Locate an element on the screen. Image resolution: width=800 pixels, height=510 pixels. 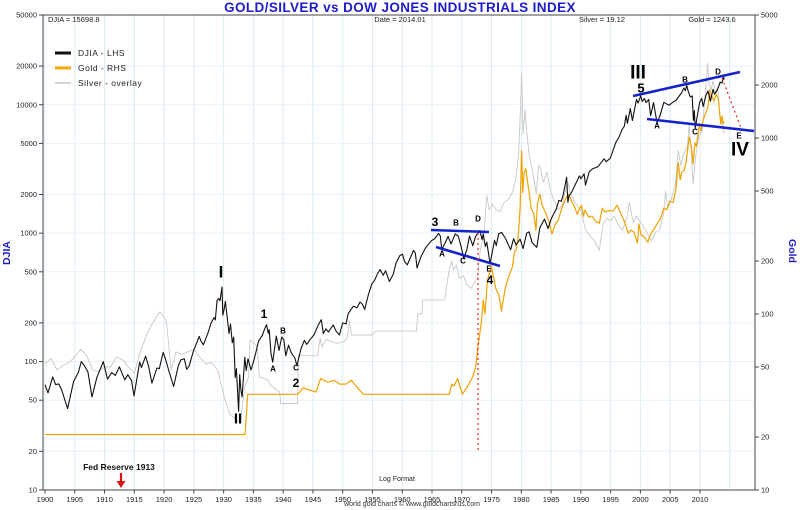
y-axis-left-tick-label: 100 is located at coordinates (30, 361).